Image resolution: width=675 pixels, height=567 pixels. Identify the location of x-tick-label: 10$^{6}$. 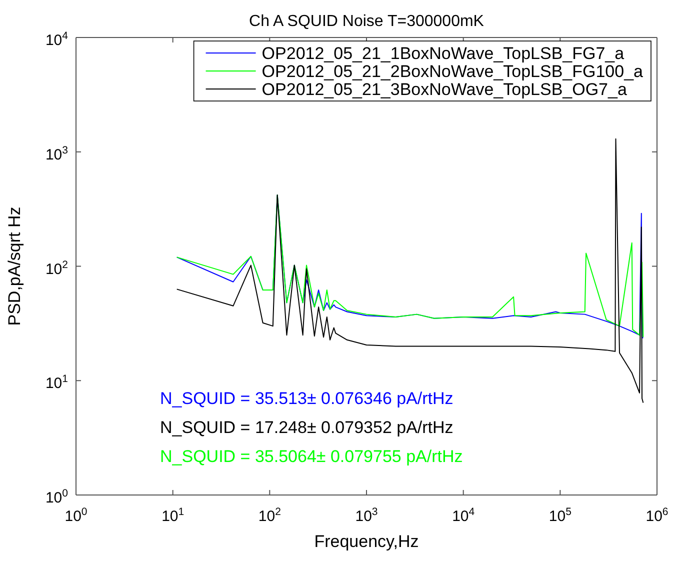
(657, 515).